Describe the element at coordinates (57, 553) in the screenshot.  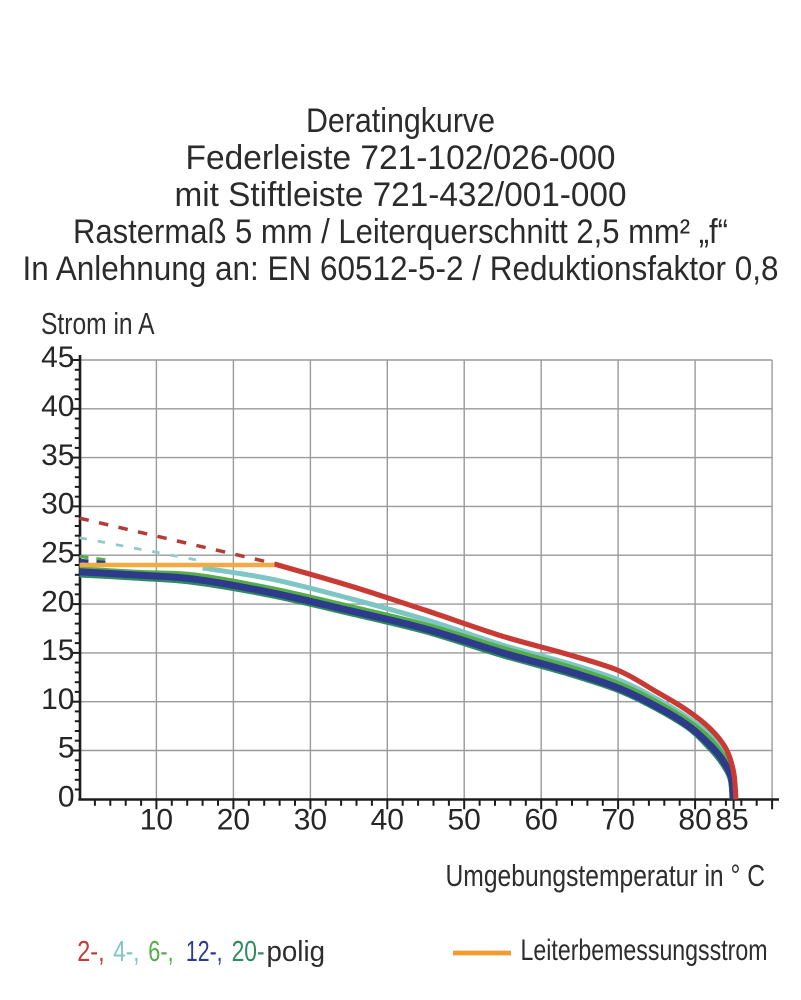
I see `svg-text: 25` at that location.